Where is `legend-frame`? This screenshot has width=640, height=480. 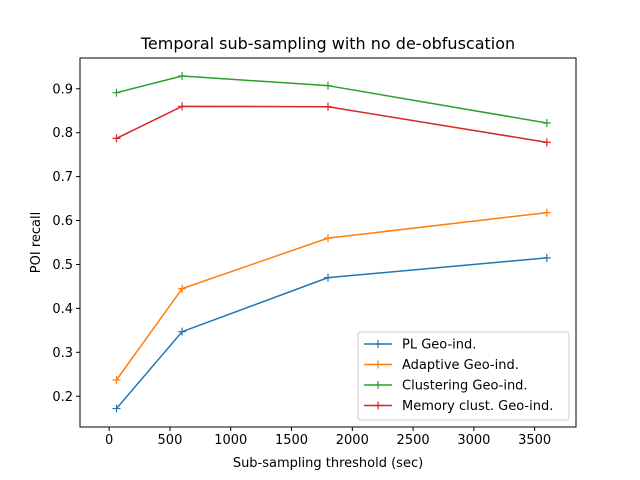
legend-frame is located at coordinates (463, 376).